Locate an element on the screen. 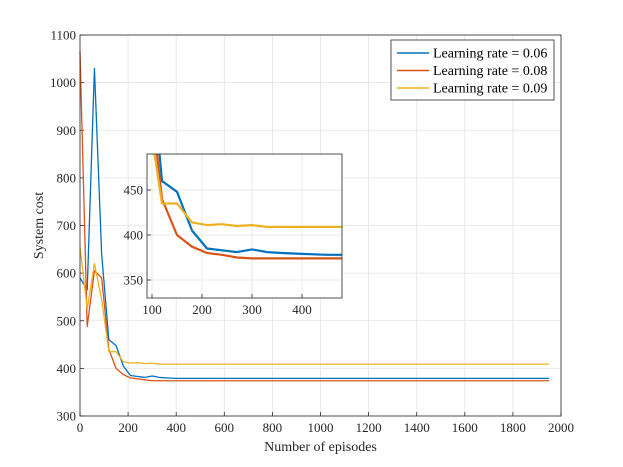 Image resolution: width=623 pixels, height=467 pixels. inset-y-tick-label: 350 is located at coordinates (134, 280).